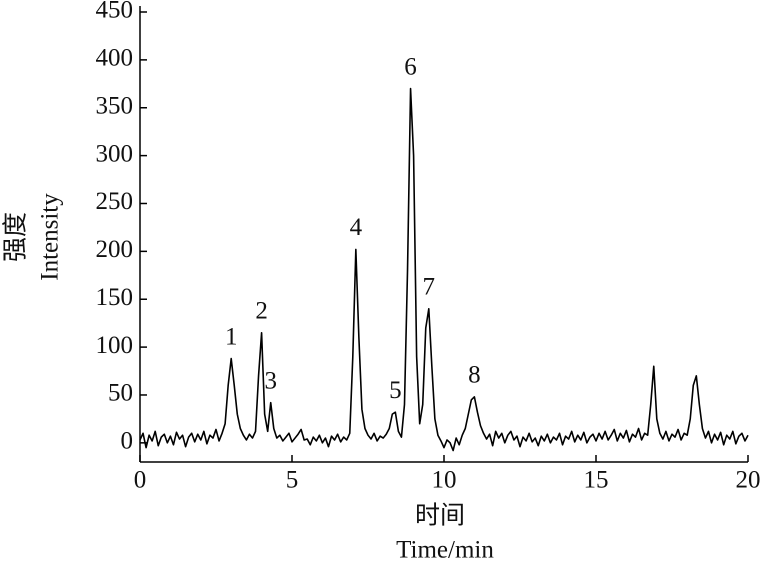 The width and height of the screenshot is (763, 567). Describe the element at coordinates (115, 249) in the screenshot. I see `y-tick-label: 200` at that location.